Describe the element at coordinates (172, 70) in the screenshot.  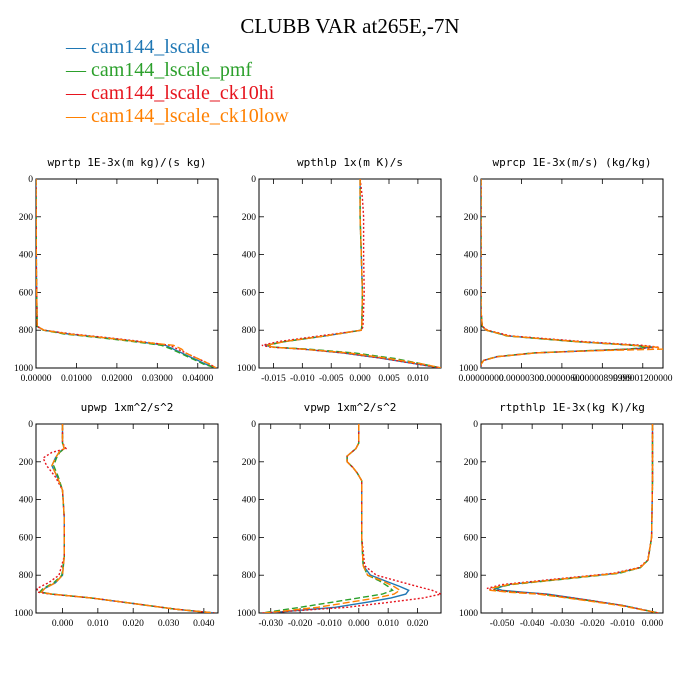
I see `legend-label: cam144_lscale_pmf` at that location.